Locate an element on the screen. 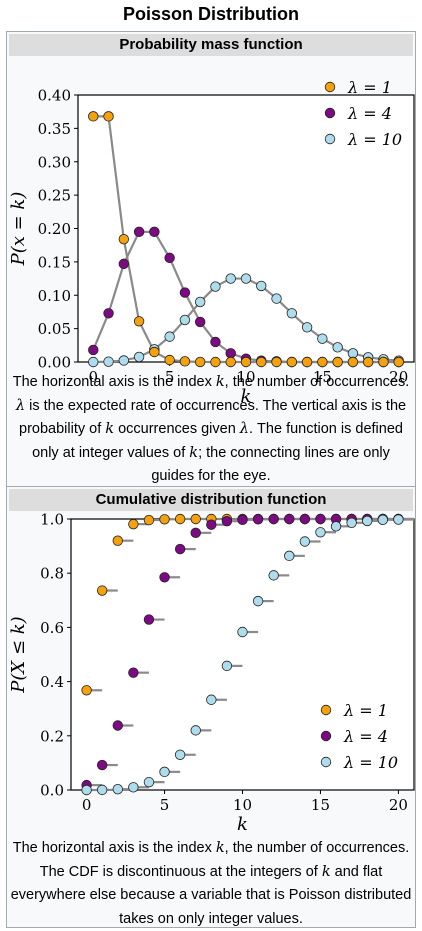 The image size is (422, 931). y-tick-label: 0.15 is located at coordinates (54, 262).